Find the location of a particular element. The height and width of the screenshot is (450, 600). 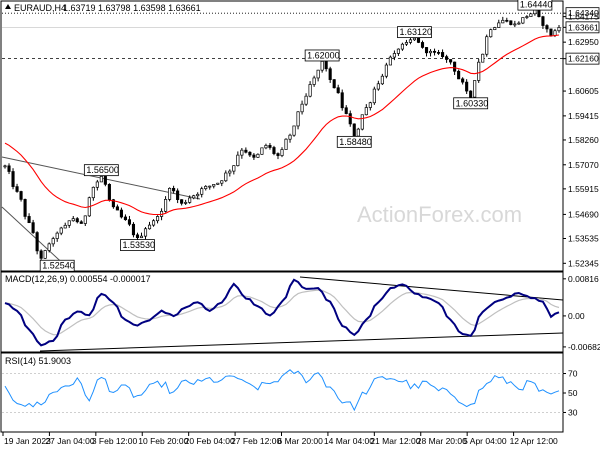

price-label: 1.64440 is located at coordinates (535, 5).